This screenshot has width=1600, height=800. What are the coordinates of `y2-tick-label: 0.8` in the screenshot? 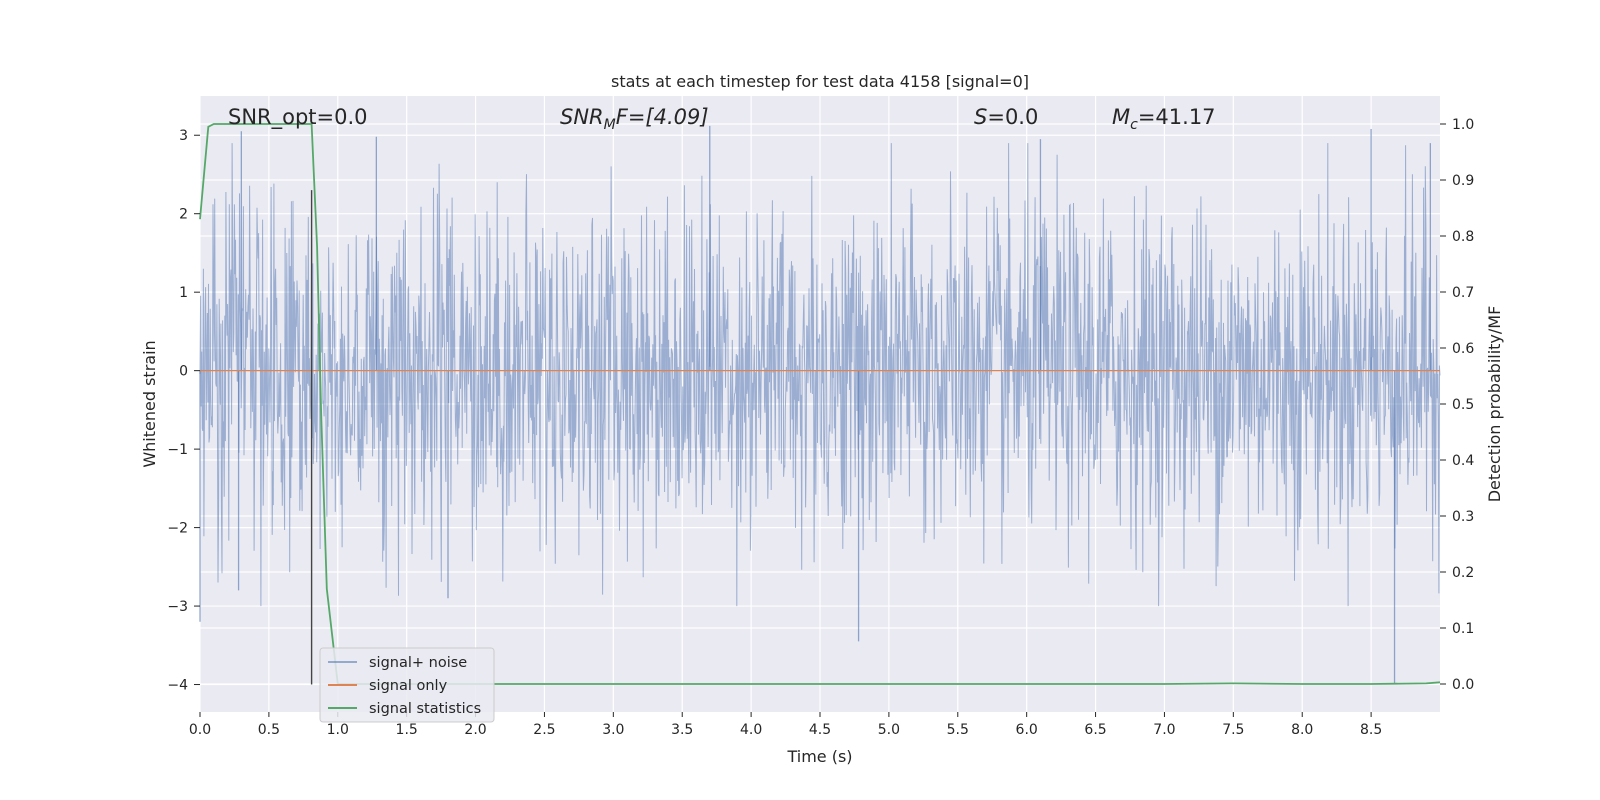 It's located at (1463, 237).